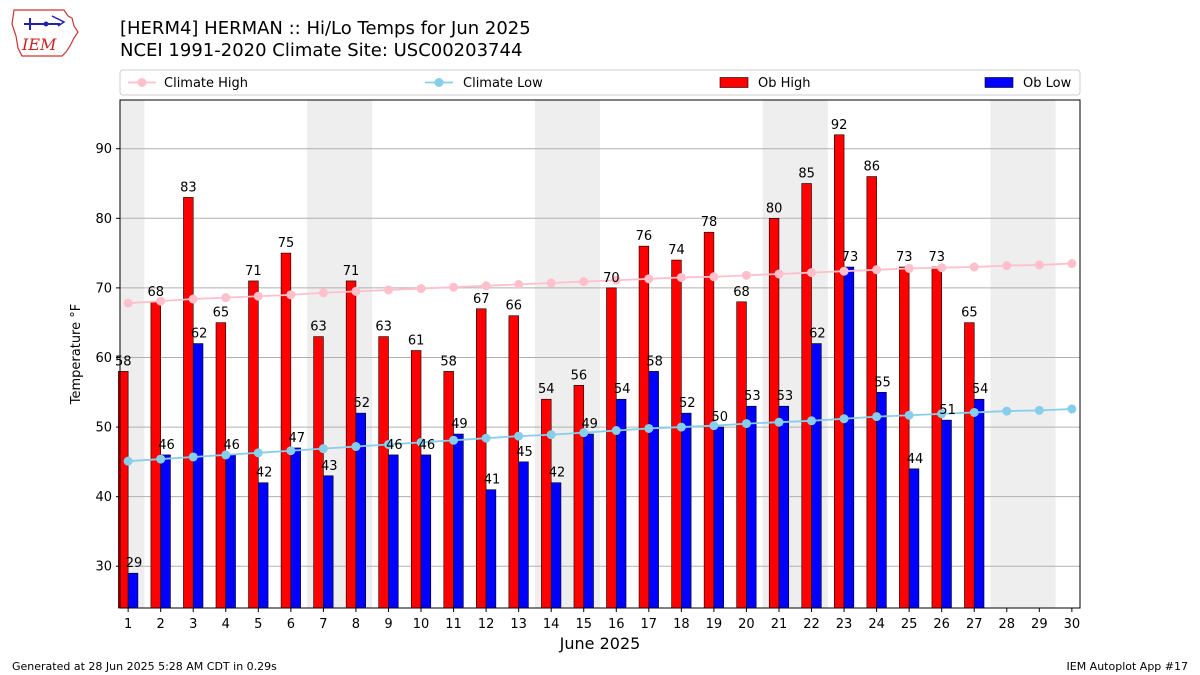 The image size is (1200, 675). I want to click on ob-high-label: 78, so click(709, 222).